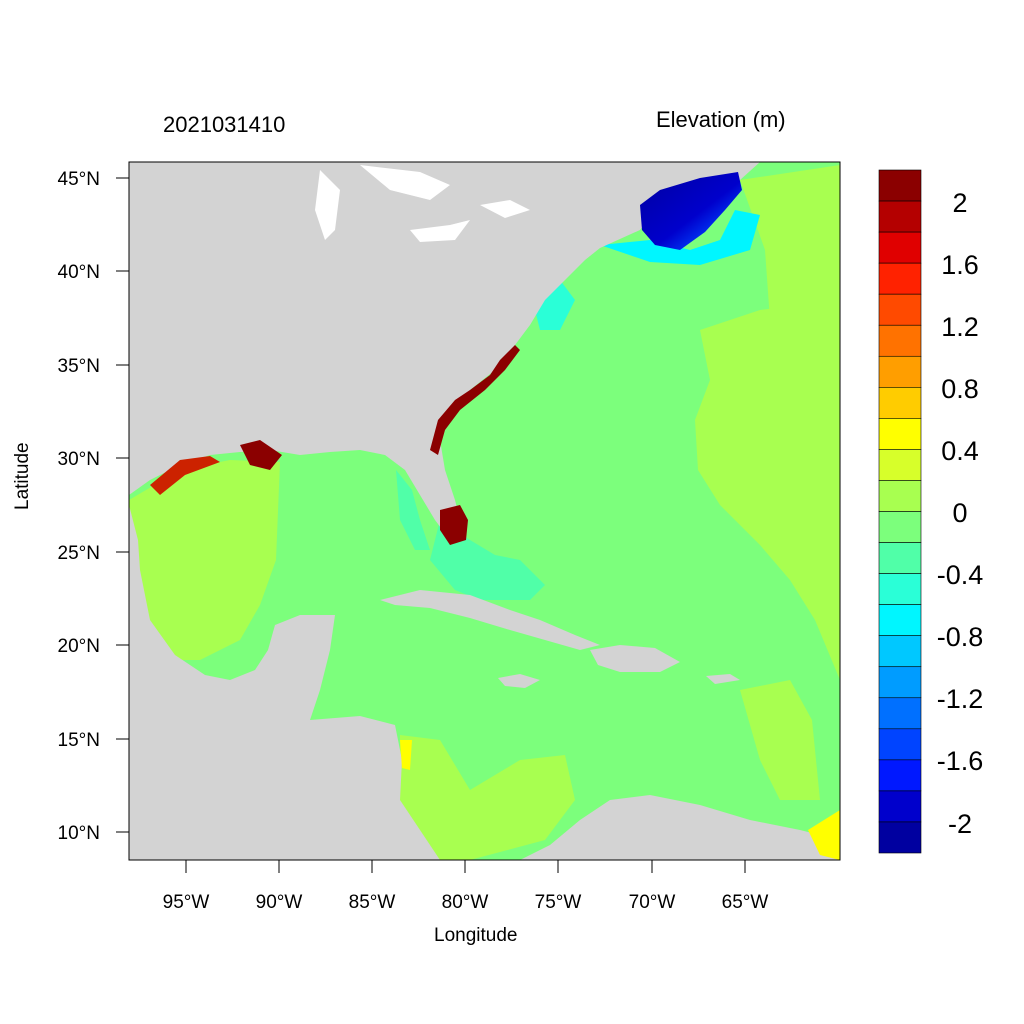  Describe the element at coordinates (960, 265) in the screenshot. I see `colorbar-label: 1.6` at that location.